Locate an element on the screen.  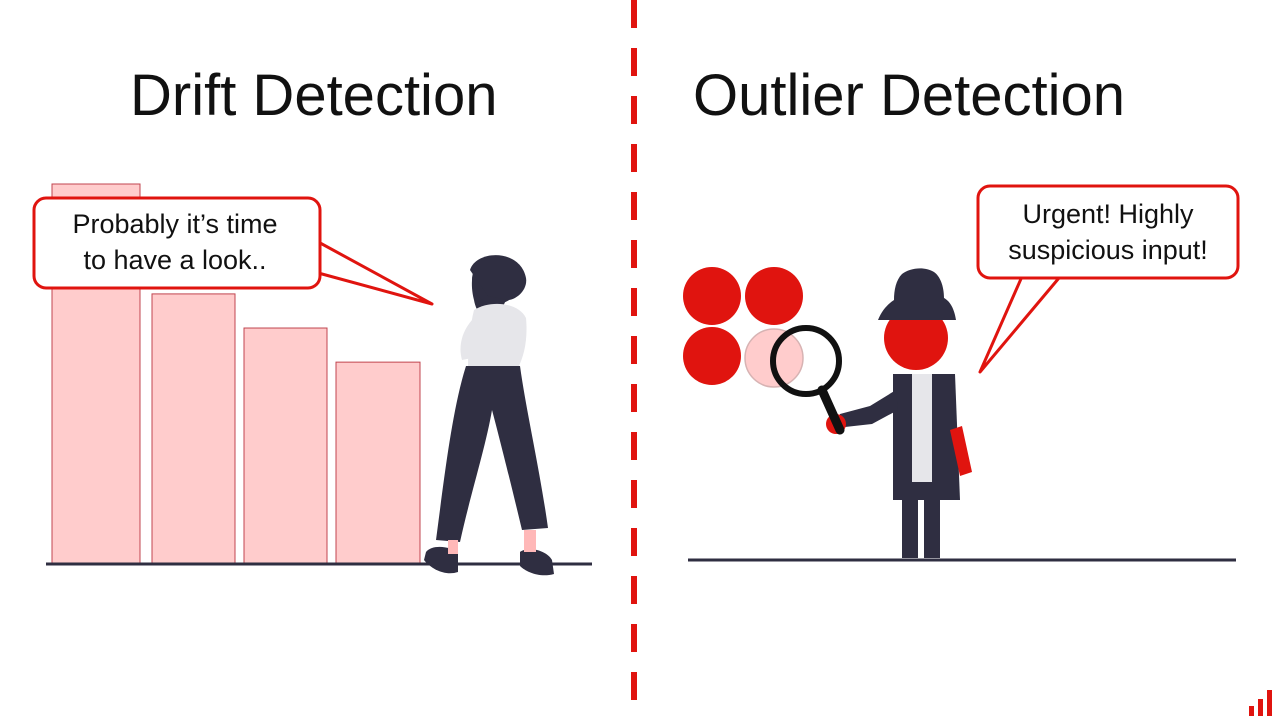
magnifying-glass-icon is located at coordinates (807, 380).